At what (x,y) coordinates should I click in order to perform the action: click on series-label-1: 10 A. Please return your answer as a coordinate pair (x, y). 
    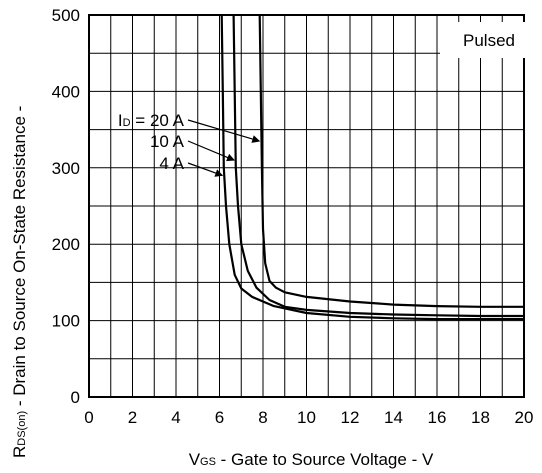
    Looking at the image, I should click on (167, 141).